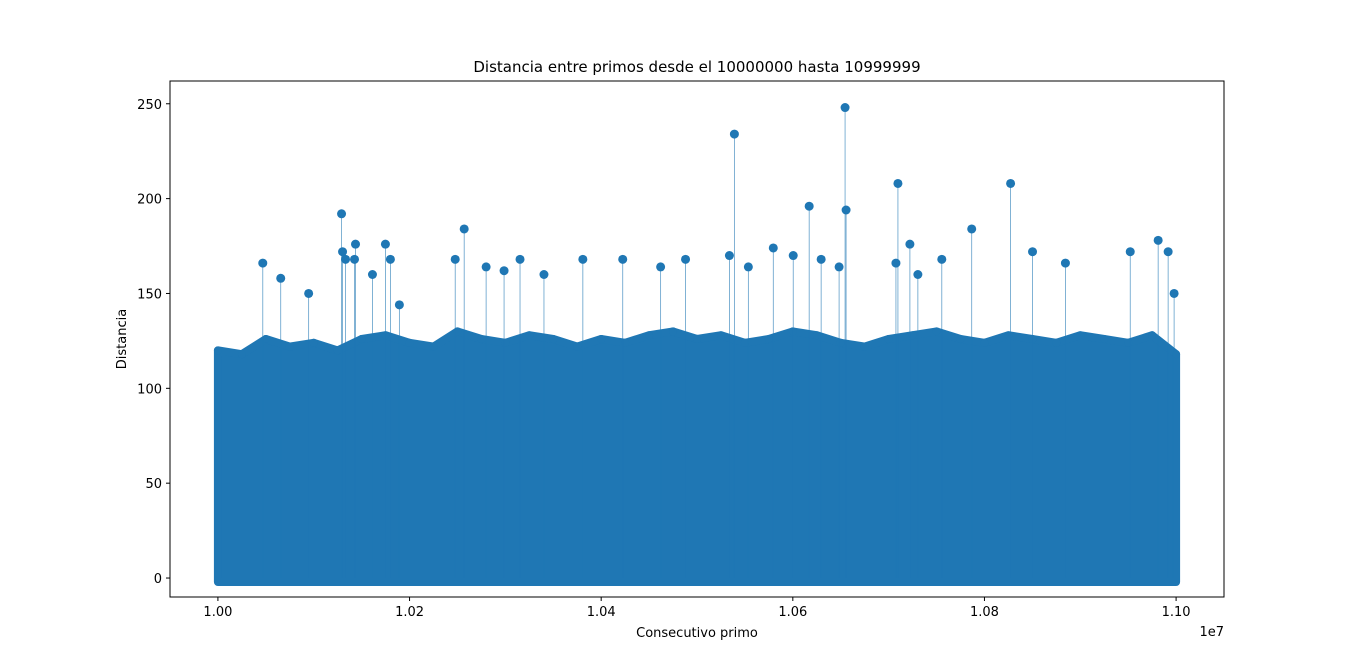 Image resolution: width=1360 pixels, height=671 pixels. I want to click on x-offset-label: 1e7, so click(1211, 632).